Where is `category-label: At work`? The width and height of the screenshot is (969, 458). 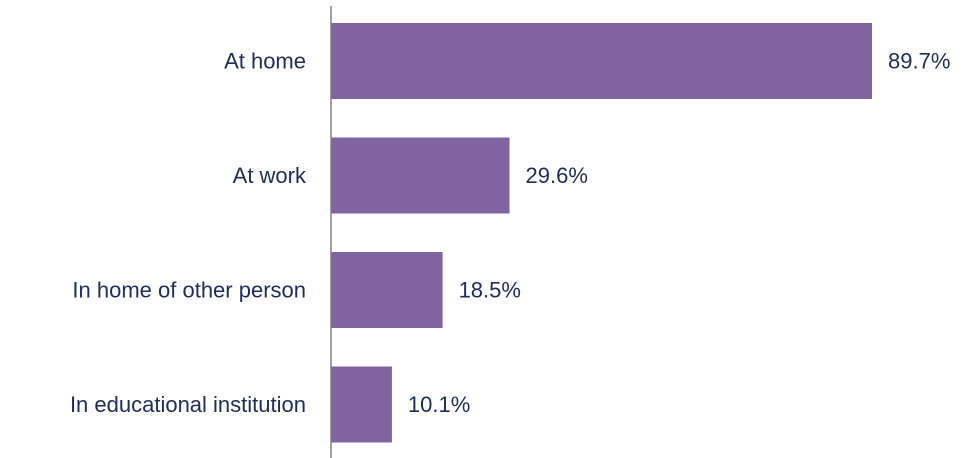
category-label: At work is located at coordinates (270, 175).